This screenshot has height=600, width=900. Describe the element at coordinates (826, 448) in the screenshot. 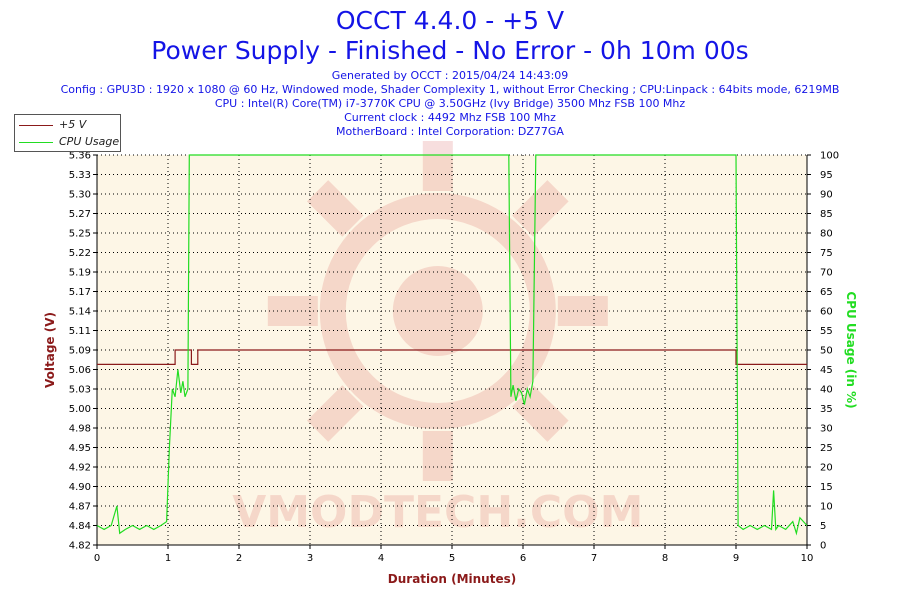

I see `y-right-tick-label: 25` at that location.